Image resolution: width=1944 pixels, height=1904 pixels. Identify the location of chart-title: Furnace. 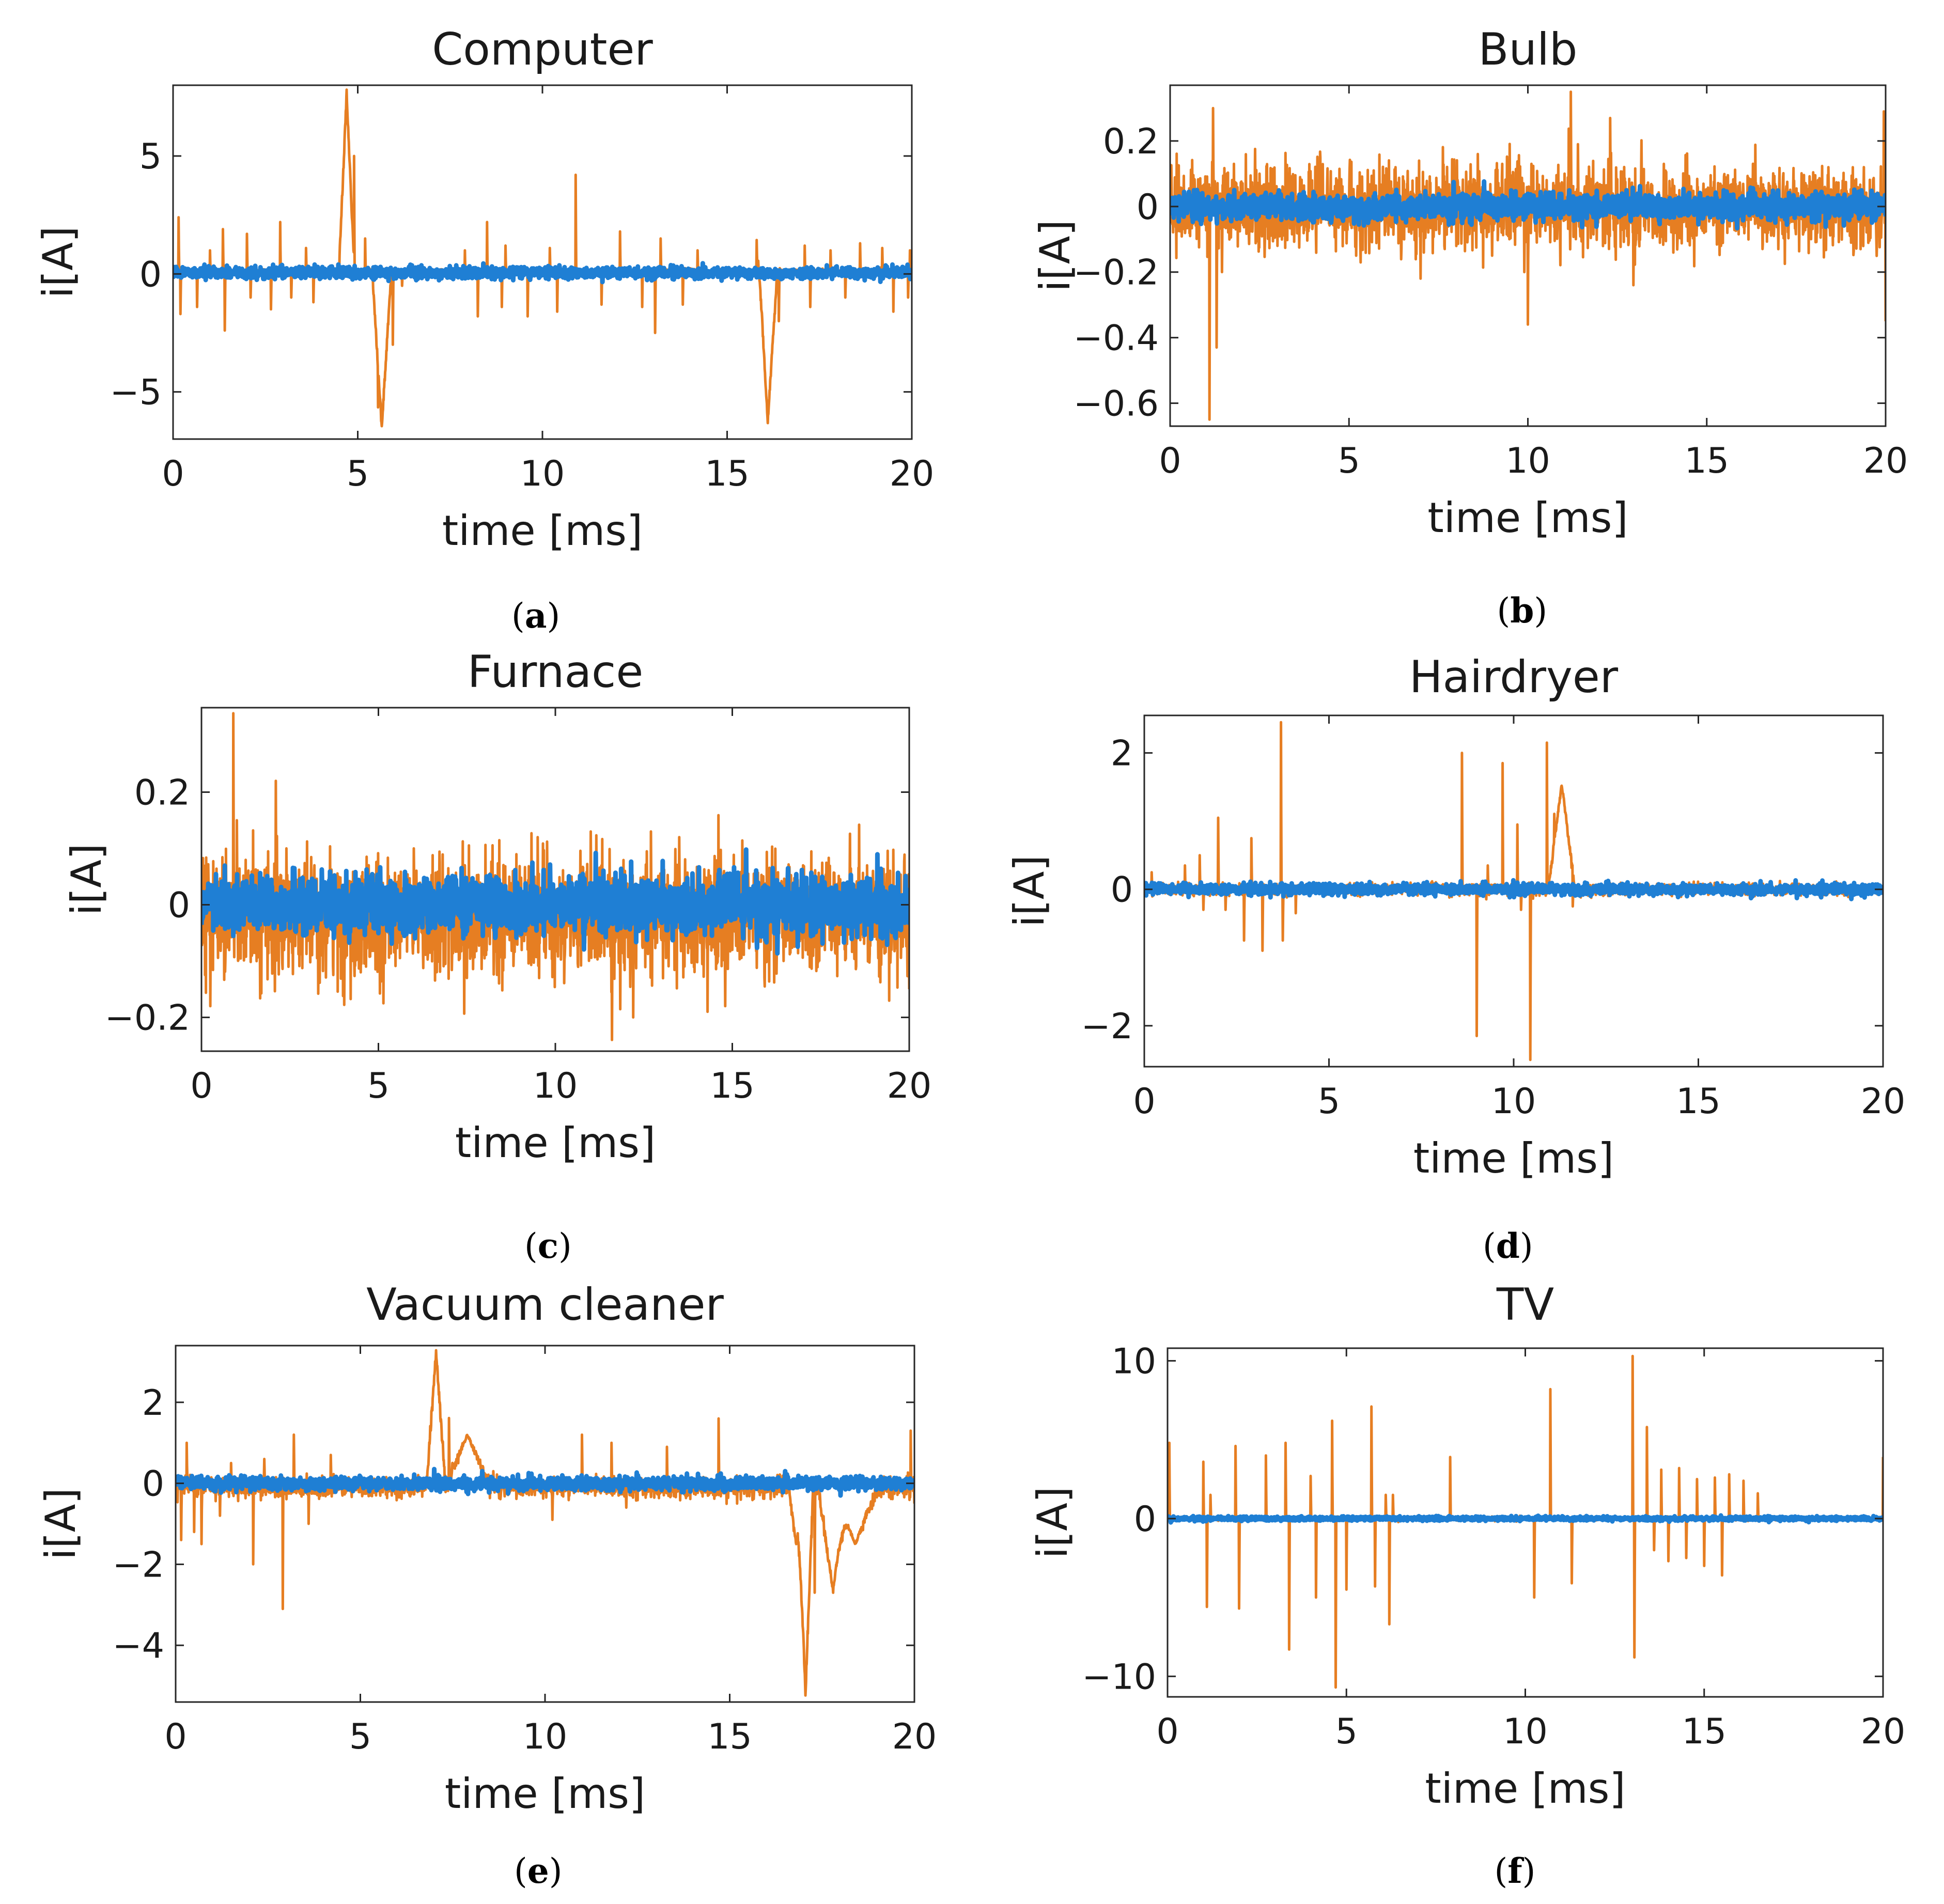
(556, 672).